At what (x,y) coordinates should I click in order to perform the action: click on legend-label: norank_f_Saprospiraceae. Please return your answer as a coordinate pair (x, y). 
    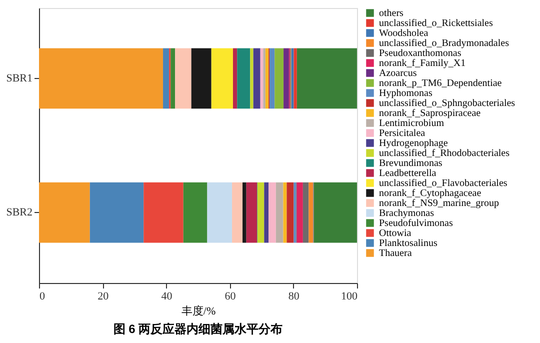
    Looking at the image, I should click on (430, 113).